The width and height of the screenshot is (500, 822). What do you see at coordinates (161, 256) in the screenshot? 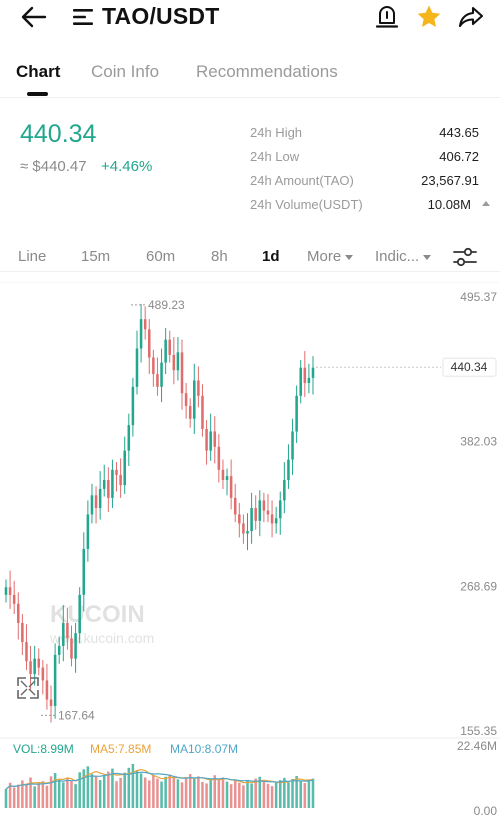
I see `interval-60m: 60m` at bounding box center [161, 256].